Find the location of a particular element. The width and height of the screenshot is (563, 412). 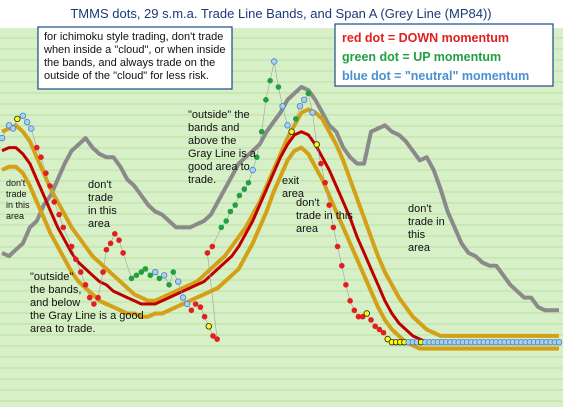

annotation-line: "outside" is located at coordinates (51, 277).